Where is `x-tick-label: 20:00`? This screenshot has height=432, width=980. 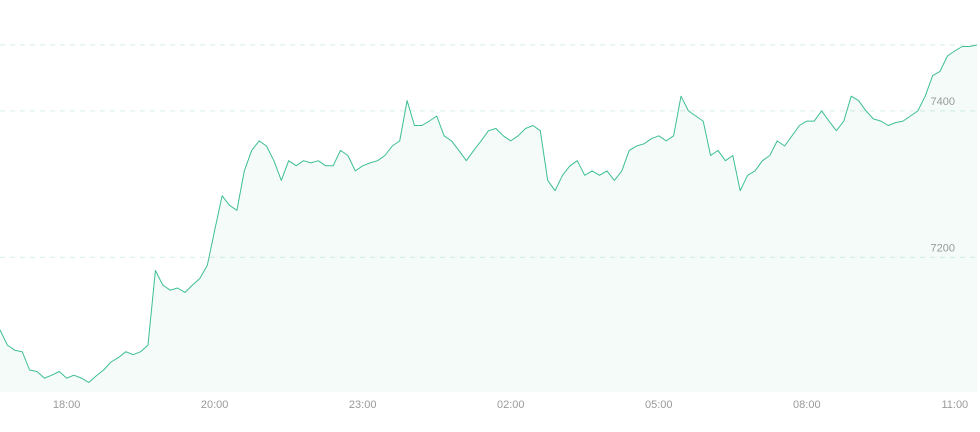
x-tick-label: 20:00 is located at coordinates (215, 405).